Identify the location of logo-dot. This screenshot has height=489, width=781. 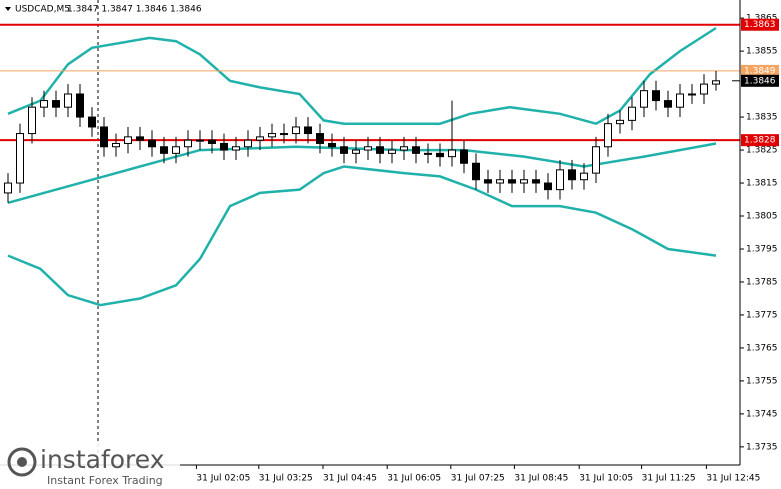
(22, 462).